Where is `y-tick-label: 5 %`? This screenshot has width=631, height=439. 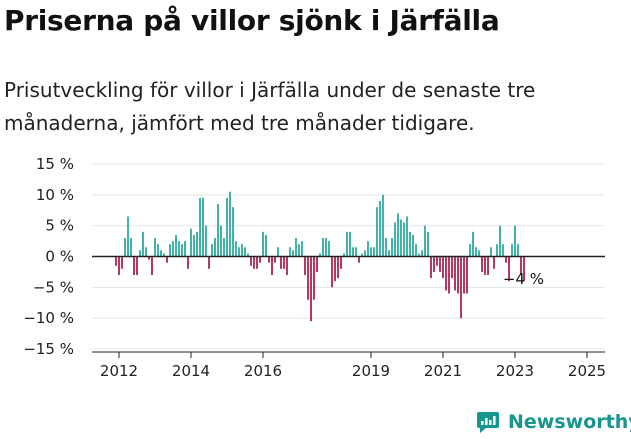
y-tick-label: 5 % is located at coordinates (59, 226).